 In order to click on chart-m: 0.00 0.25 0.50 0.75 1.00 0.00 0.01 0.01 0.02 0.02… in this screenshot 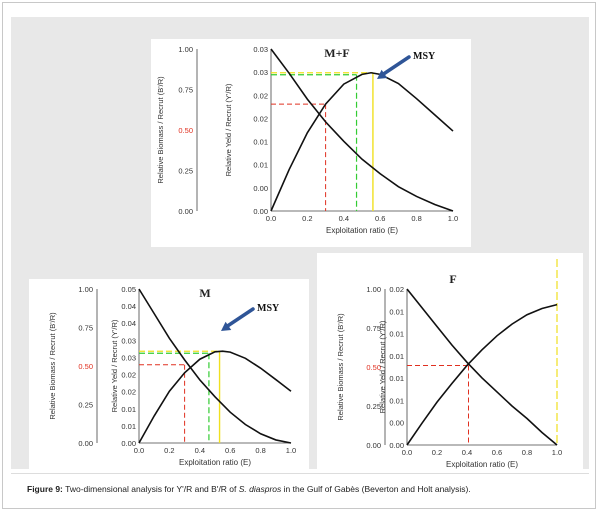, I will do `click(172, 376)`.